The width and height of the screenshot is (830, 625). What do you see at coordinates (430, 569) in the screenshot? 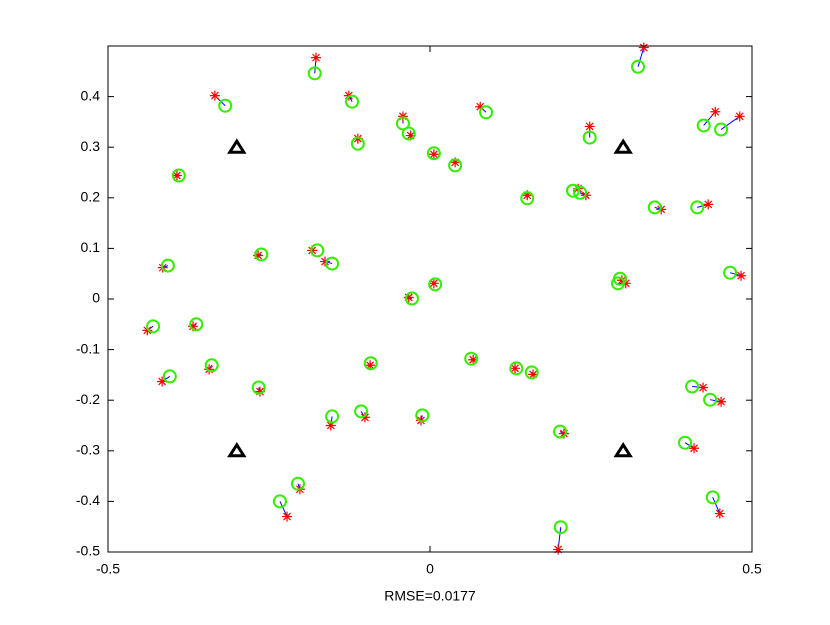
I see `x-tick-label: 0` at bounding box center [430, 569].